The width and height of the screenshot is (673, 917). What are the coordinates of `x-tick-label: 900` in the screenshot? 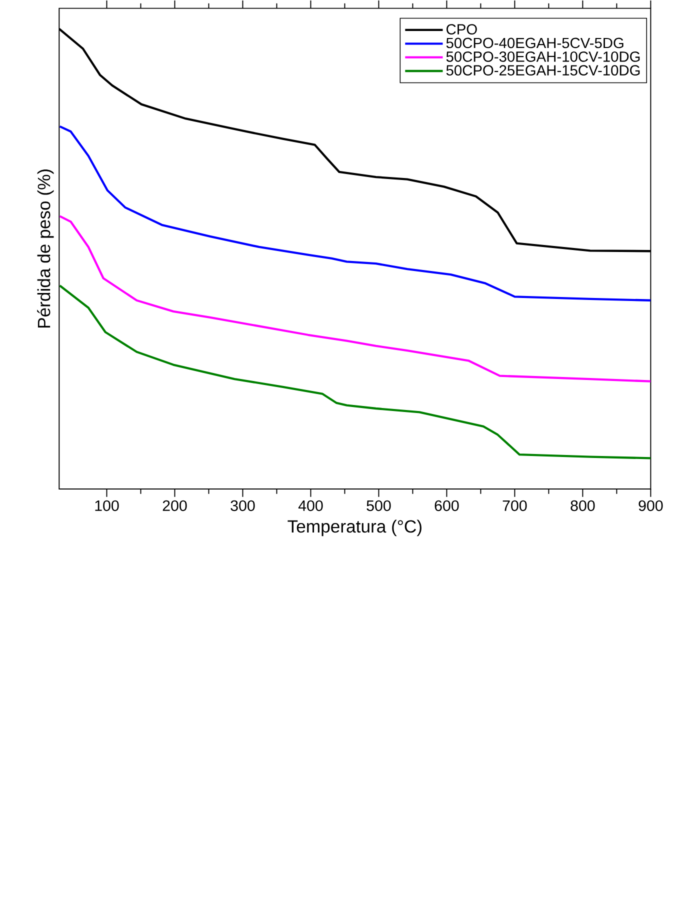 It's located at (650, 506).